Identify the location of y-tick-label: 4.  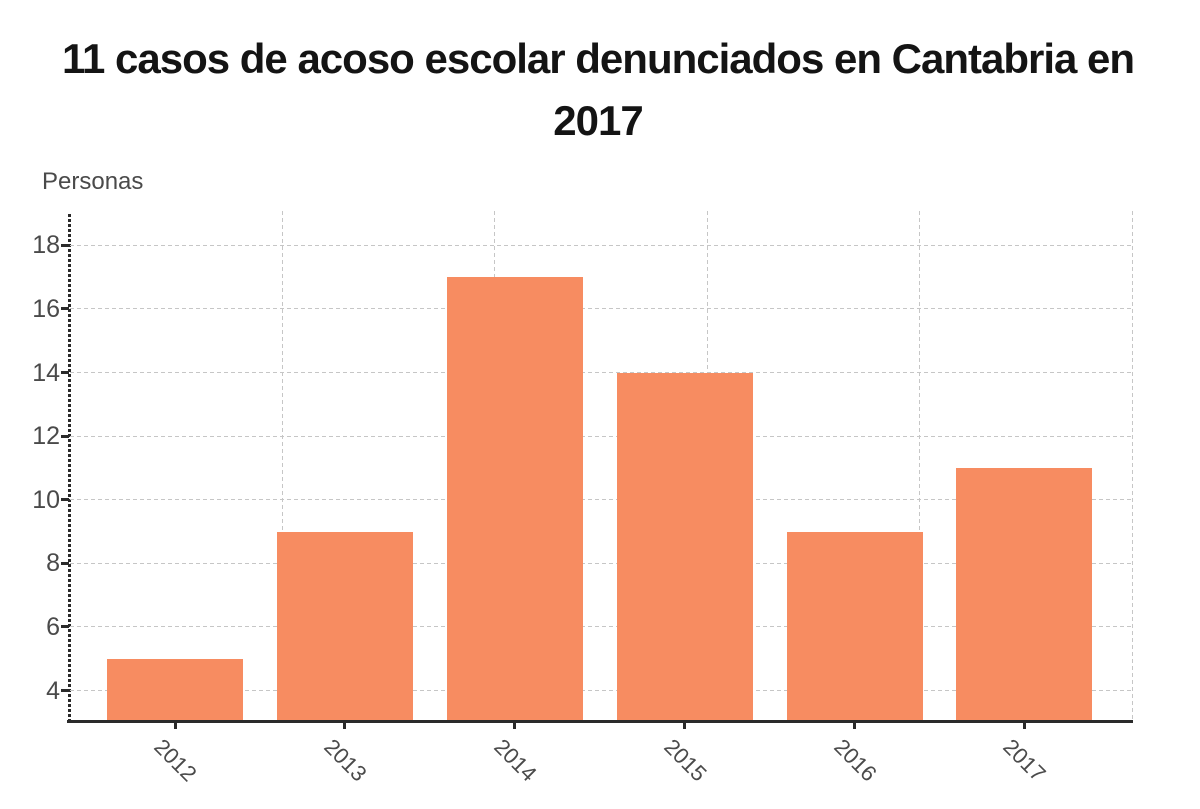
(53, 690).